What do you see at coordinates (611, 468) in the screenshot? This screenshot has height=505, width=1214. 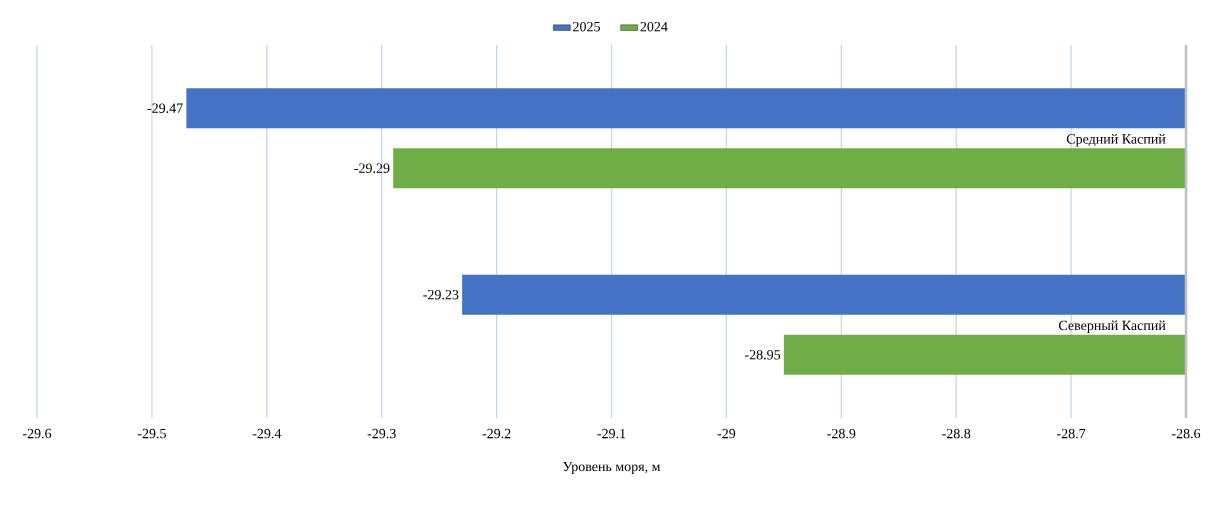 I see `x-axis-title: Уровень моря, м` at bounding box center [611, 468].